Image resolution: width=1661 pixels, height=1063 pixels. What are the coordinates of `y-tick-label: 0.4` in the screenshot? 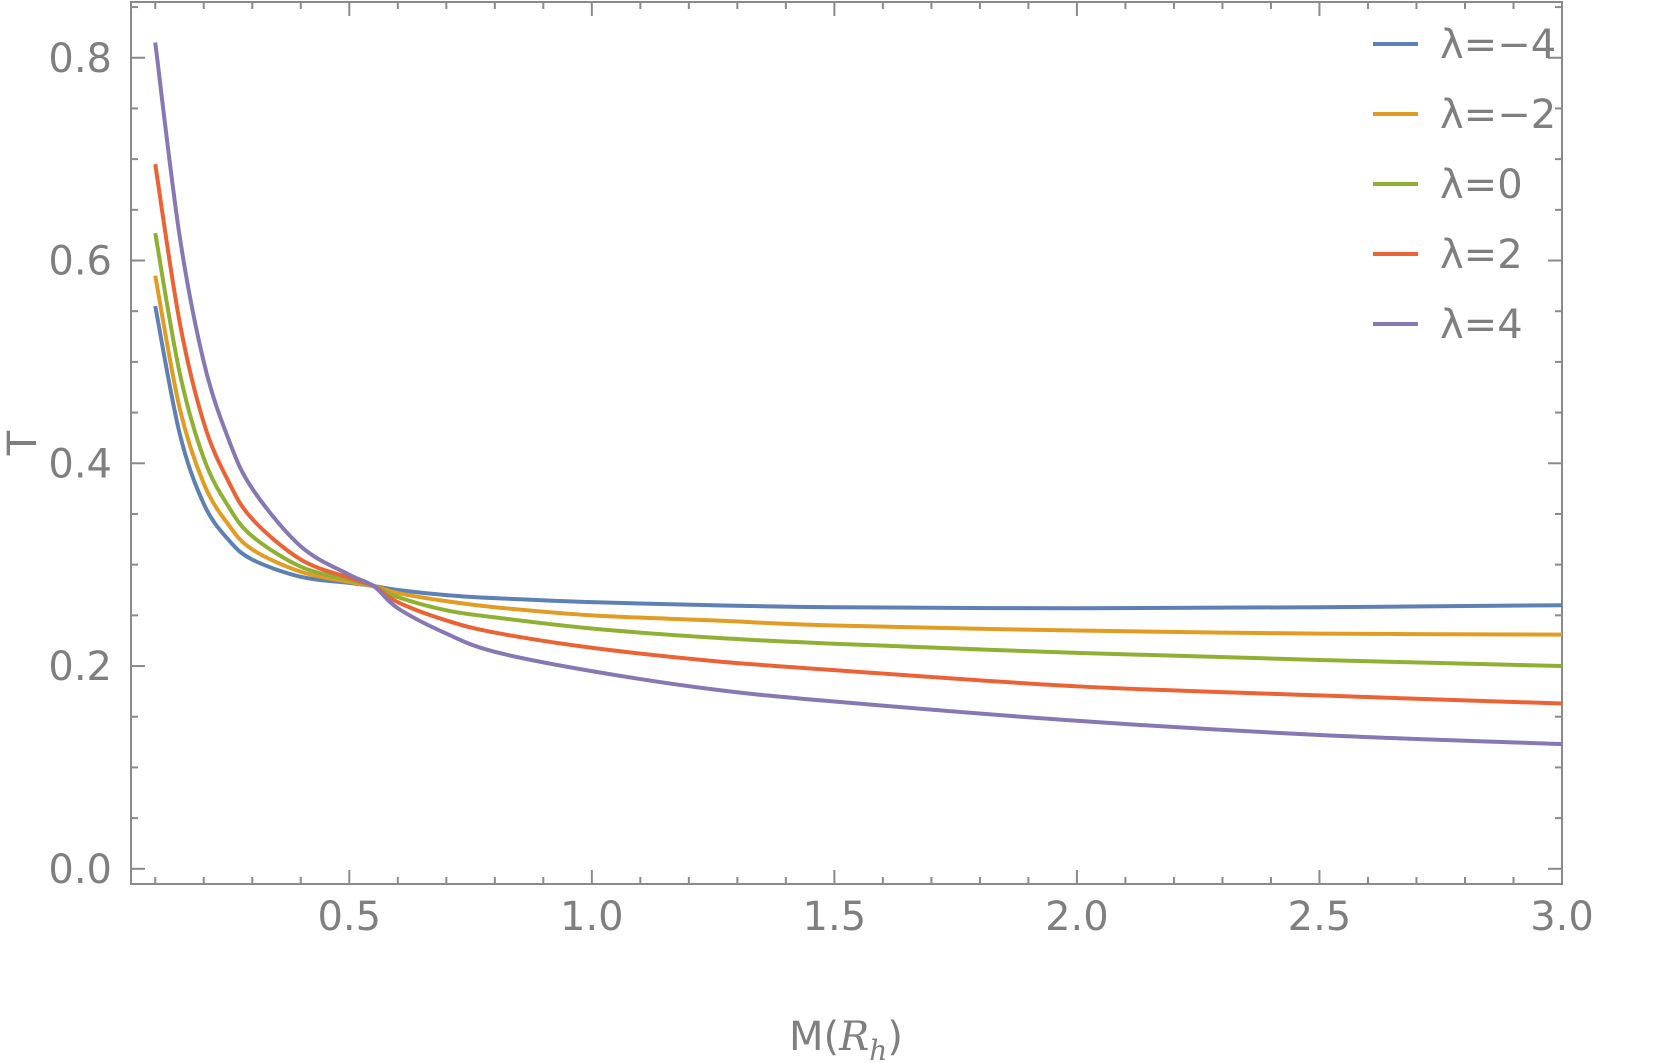 It's located at (80, 464).